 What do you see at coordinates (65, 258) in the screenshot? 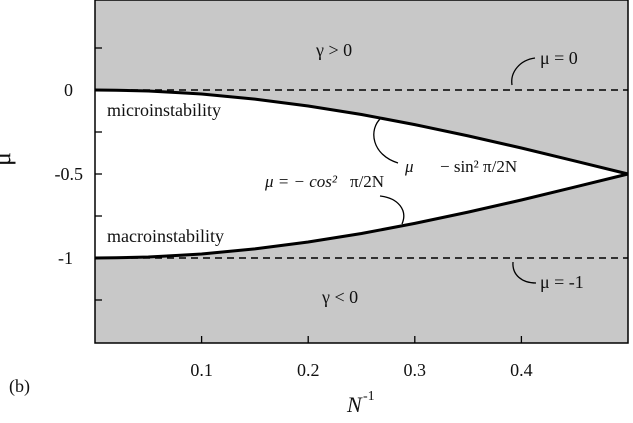
I see `y-tick-label: -1` at bounding box center [65, 258].